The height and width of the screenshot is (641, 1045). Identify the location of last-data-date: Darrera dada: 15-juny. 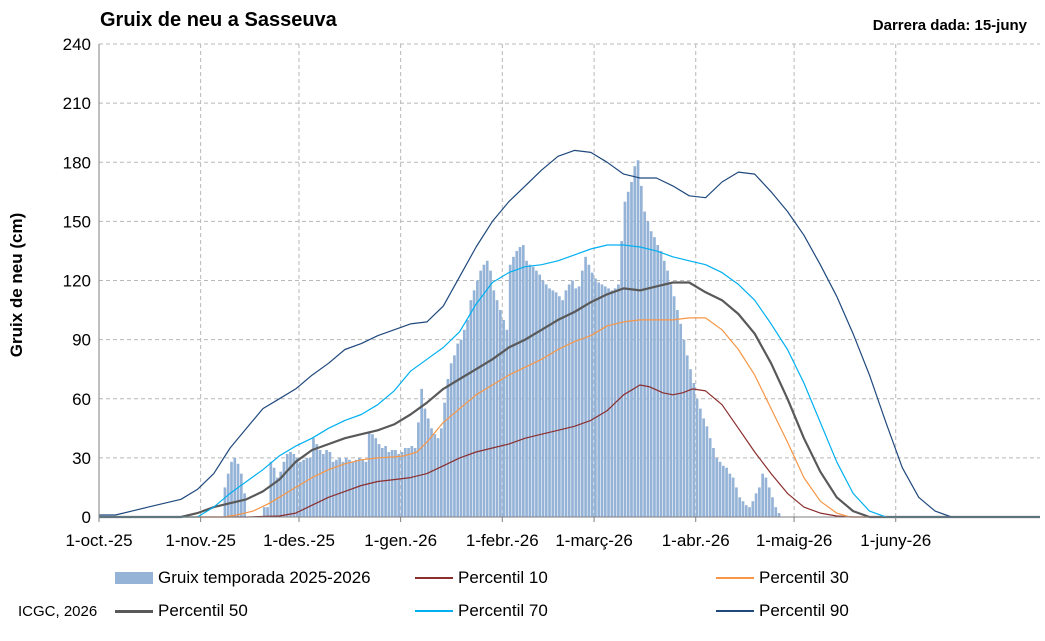
(949, 25).